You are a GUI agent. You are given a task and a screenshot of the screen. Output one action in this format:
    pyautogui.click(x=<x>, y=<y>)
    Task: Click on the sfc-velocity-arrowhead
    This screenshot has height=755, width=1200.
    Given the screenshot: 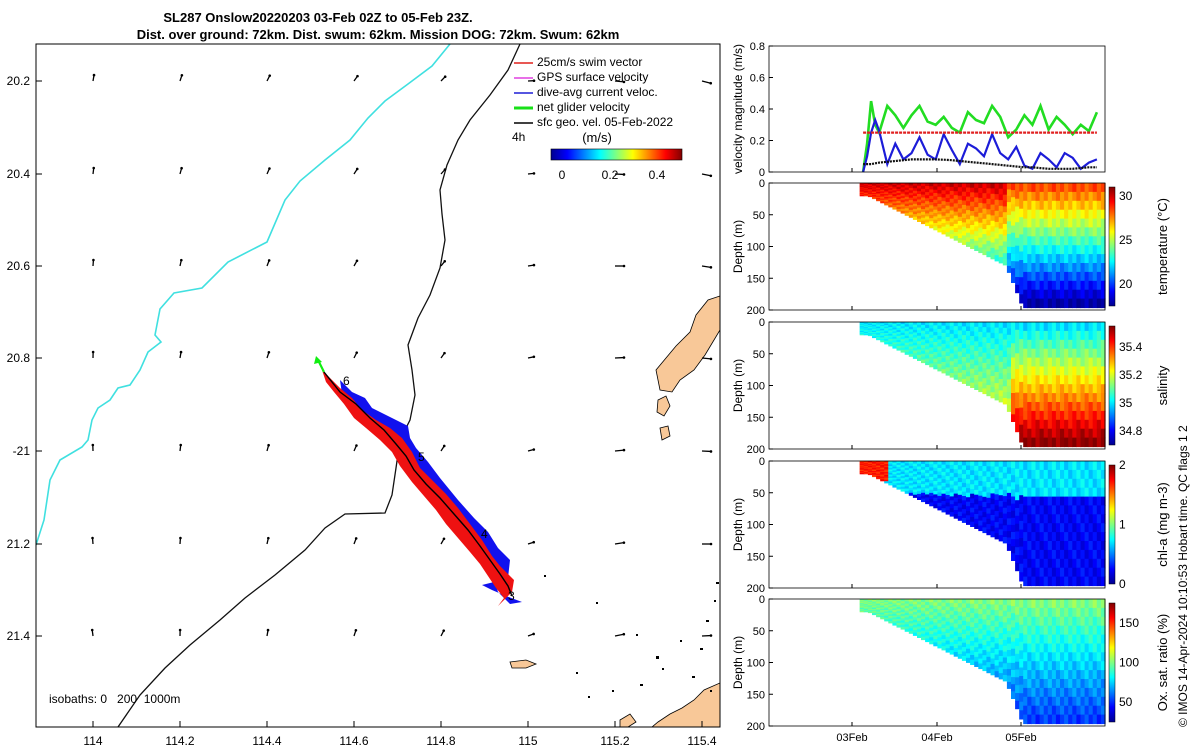 What is the action you would take?
    pyautogui.click(x=356, y=445)
    